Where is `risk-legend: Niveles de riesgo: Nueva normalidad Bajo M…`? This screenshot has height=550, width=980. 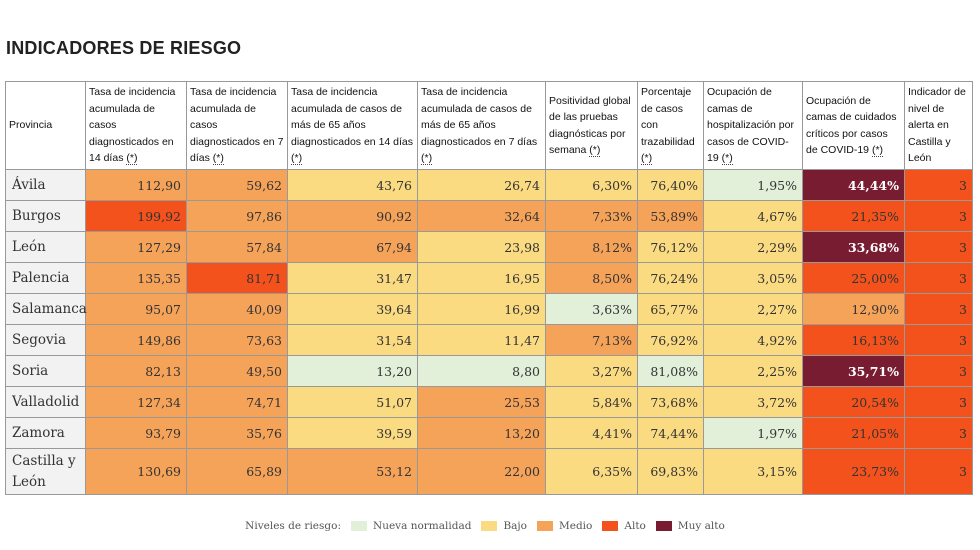
risk-legend: Niveles de riesgo: Nueva normalidad Bajo M… is located at coordinates (490, 526).